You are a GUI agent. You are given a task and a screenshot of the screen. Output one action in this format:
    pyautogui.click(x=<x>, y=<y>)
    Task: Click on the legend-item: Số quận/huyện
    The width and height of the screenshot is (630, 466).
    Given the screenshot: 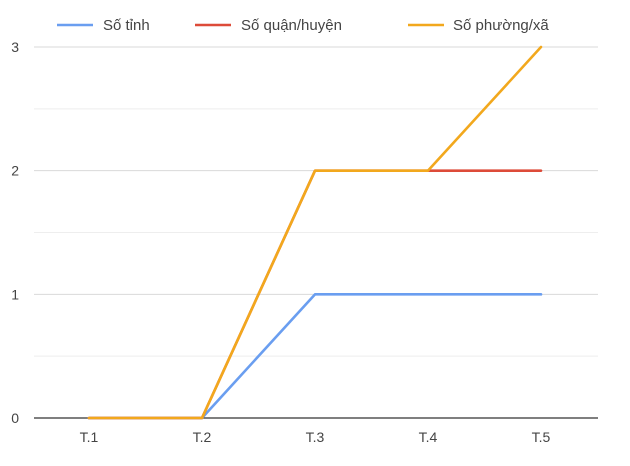 What is the action you would take?
    pyautogui.click(x=268, y=25)
    